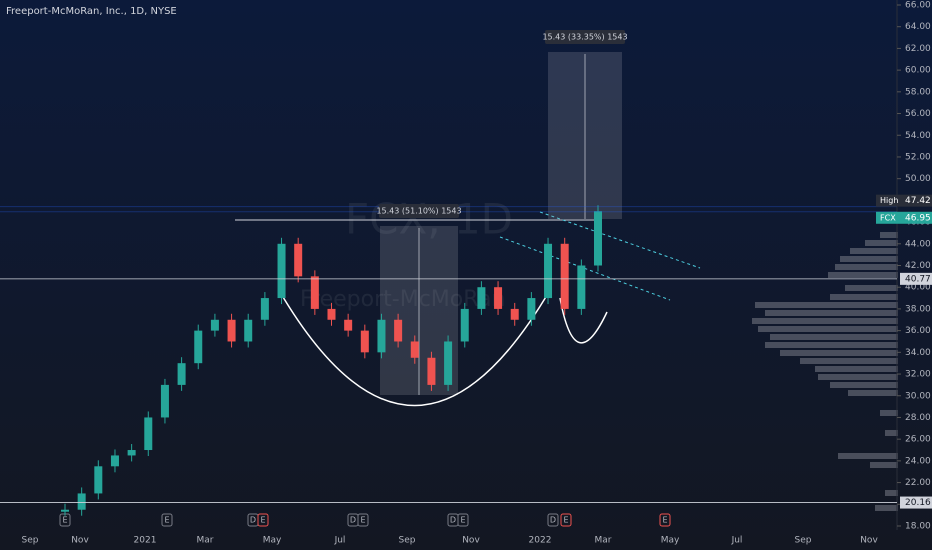 Image resolution: width=932 pixels, height=550 pixels. I want to click on y-tick-label: 50.00, so click(918, 179).